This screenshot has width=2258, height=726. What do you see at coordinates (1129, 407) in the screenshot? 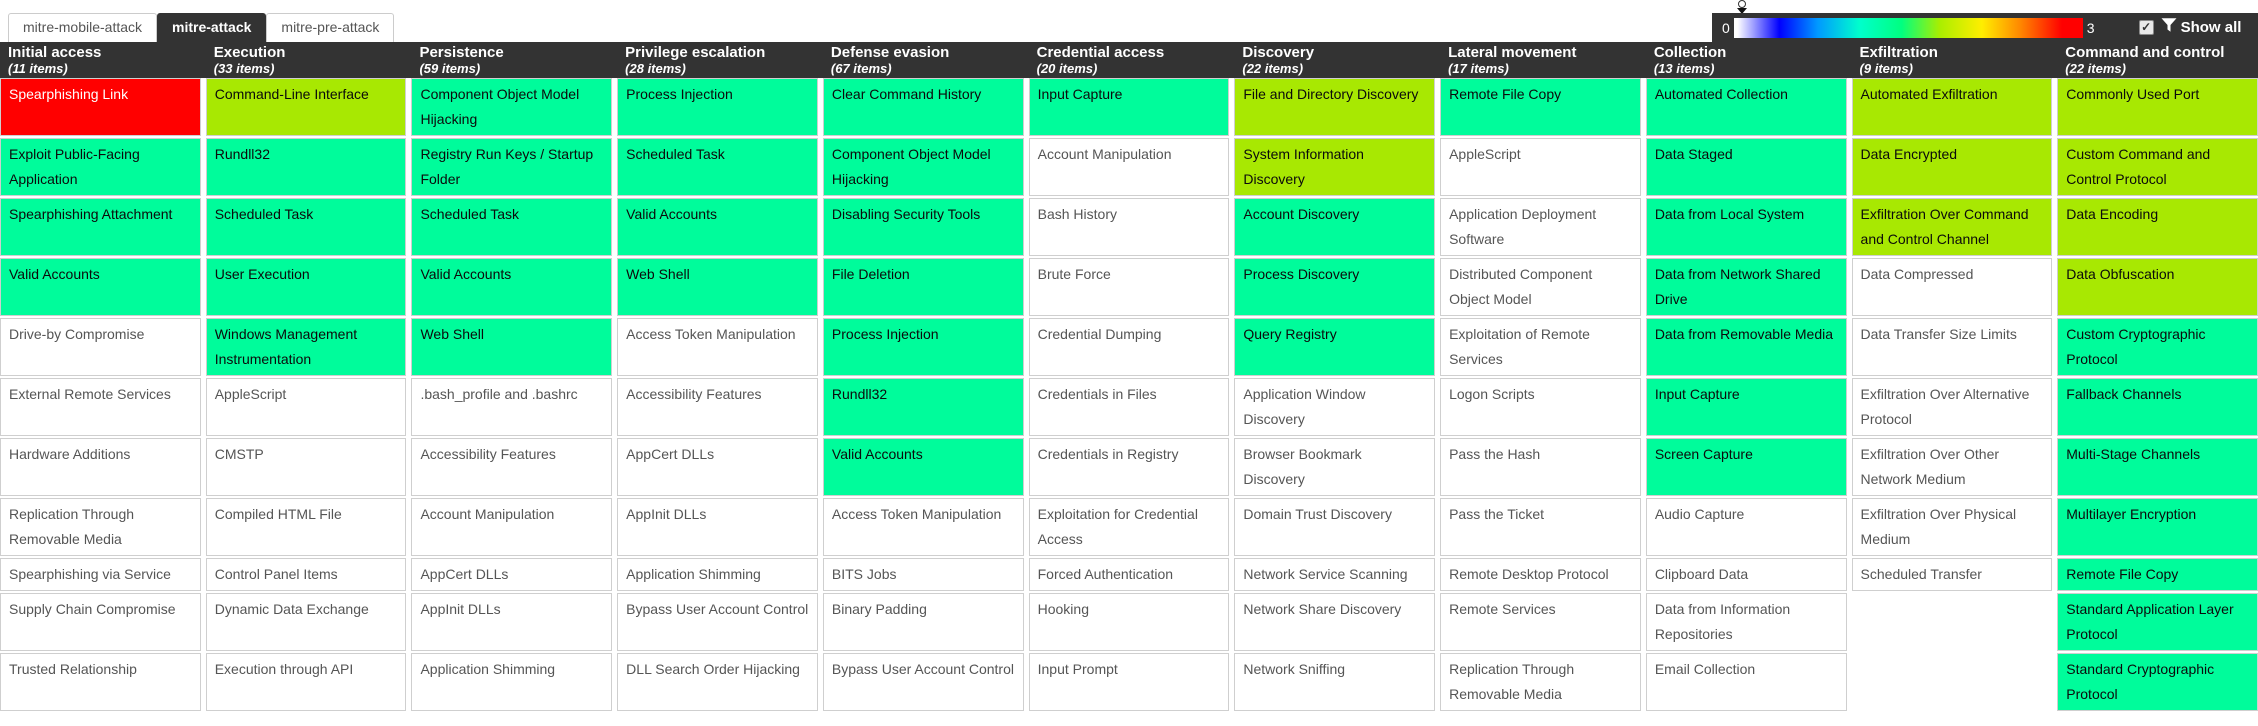
I see `technique-cell: Credentials in Files` at bounding box center [1129, 407].